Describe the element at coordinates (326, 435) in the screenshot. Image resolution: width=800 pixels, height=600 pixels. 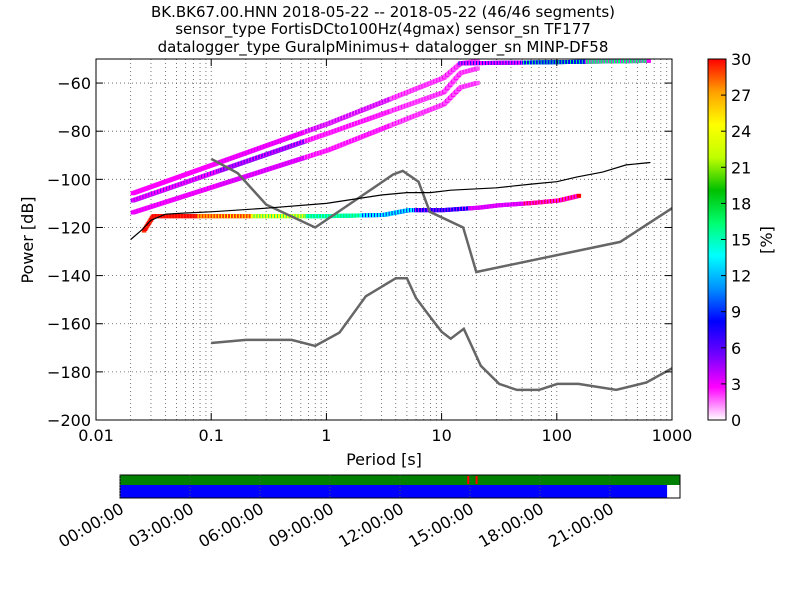
I see `x-tick-label: 1` at that location.